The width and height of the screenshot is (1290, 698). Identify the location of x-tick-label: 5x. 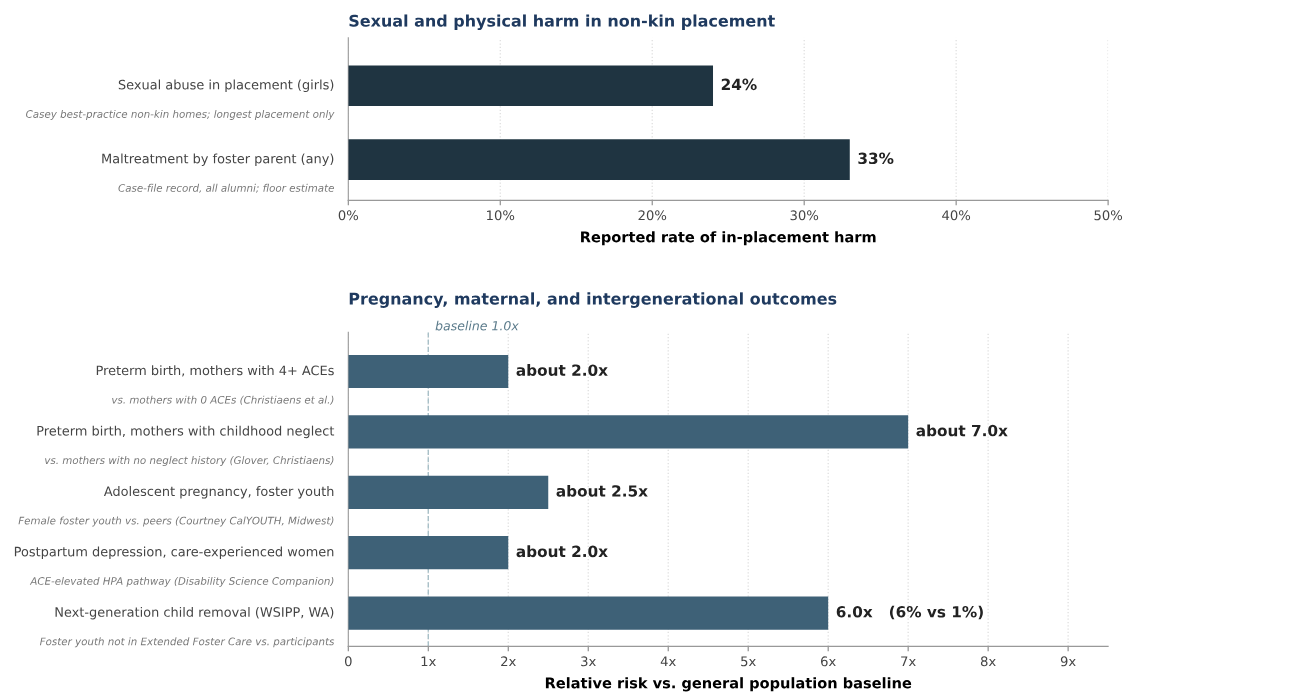
(748, 661).